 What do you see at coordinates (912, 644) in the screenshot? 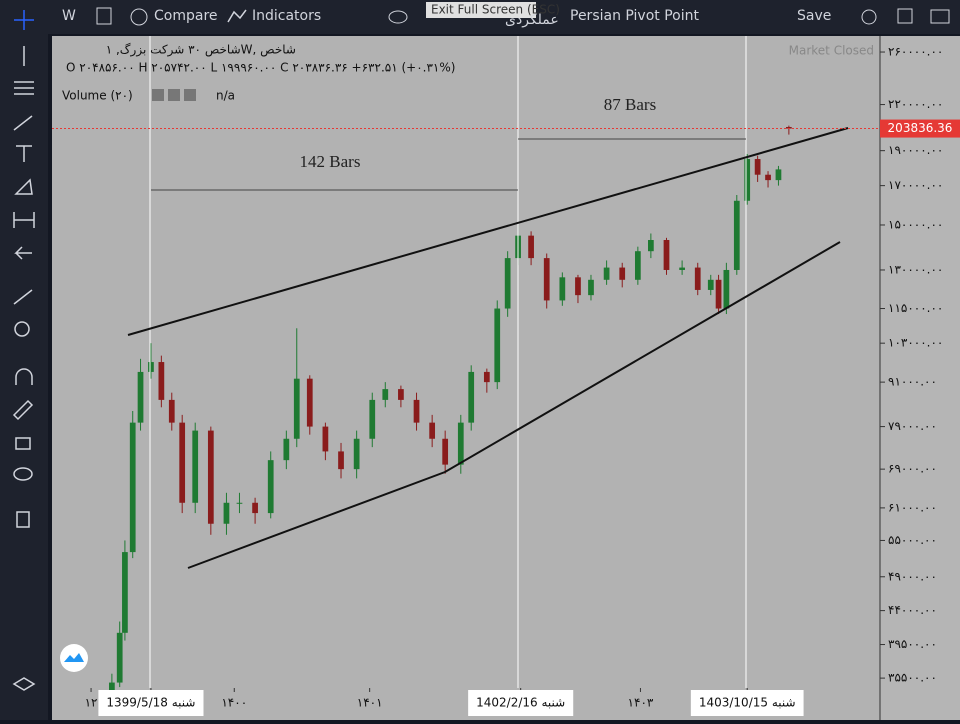
I see `y-tick-label: ۳۹۵۰۰.۰۰` at bounding box center [912, 644].